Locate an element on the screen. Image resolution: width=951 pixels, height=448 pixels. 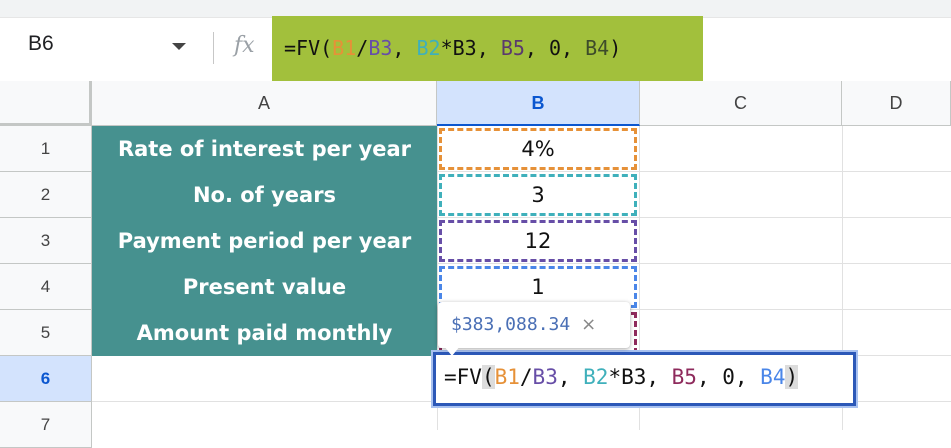
result-preview: $383,088.34 × is located at coordinates (534, 325).